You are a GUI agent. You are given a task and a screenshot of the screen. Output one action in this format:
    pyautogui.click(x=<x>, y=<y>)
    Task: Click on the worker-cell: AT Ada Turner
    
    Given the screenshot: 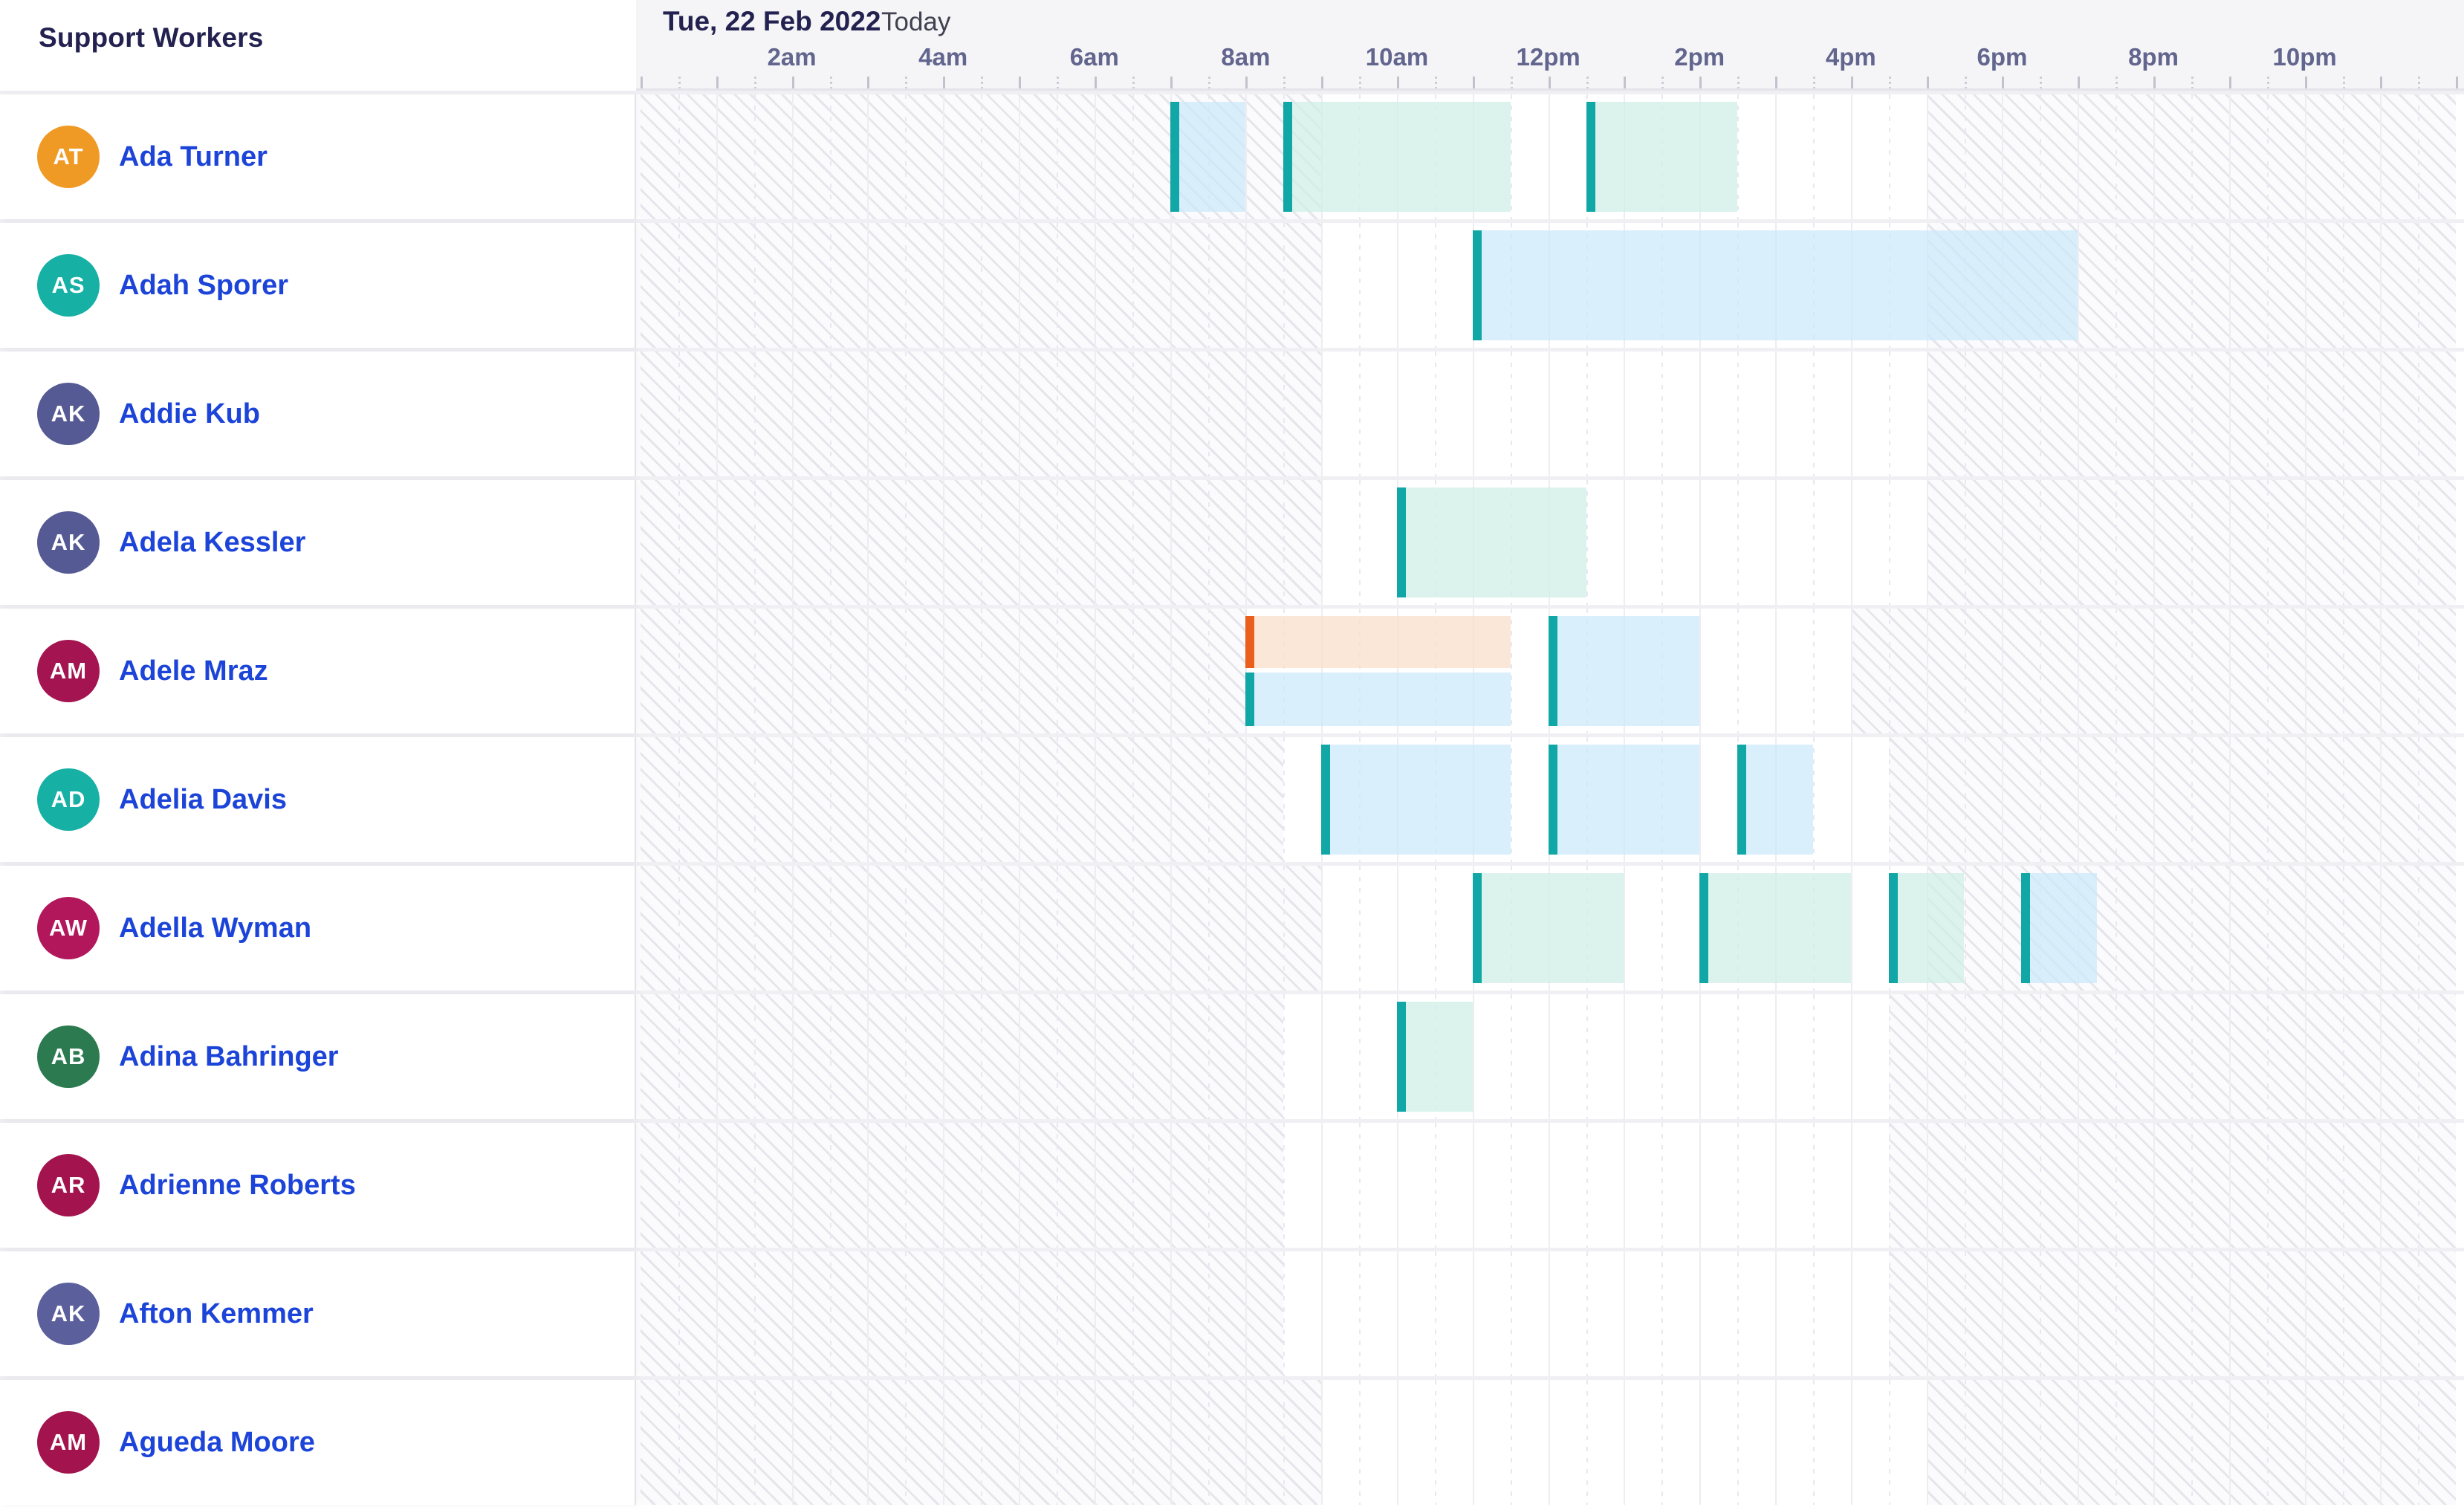 What is the action you would take?
    pyautogui.click(x=318, y=157)
    